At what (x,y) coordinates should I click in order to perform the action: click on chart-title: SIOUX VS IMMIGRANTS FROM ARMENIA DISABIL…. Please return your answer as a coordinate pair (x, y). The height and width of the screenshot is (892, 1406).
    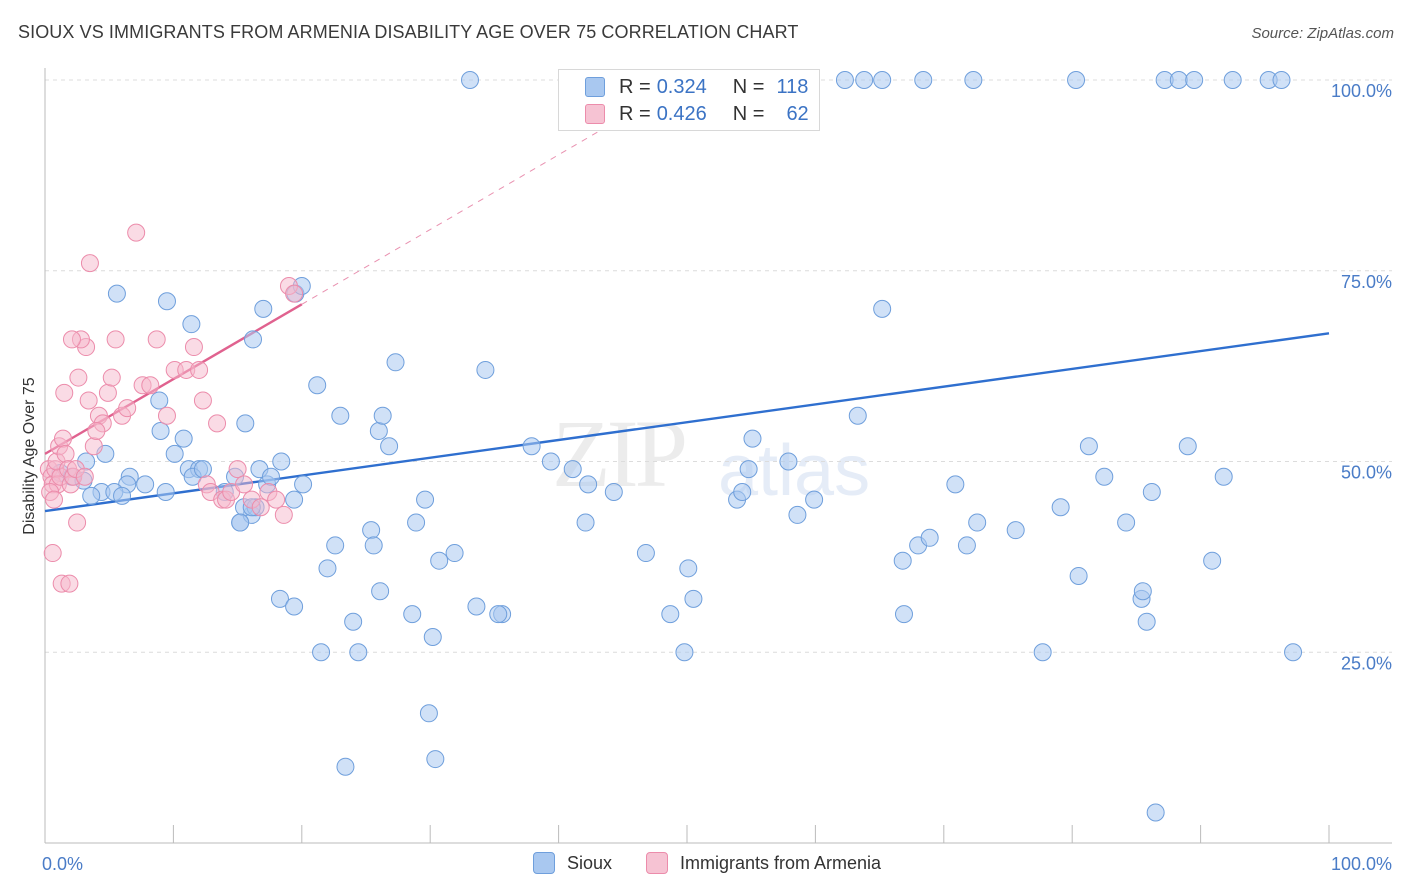
    Looking at the image, I should click on (408, 32).